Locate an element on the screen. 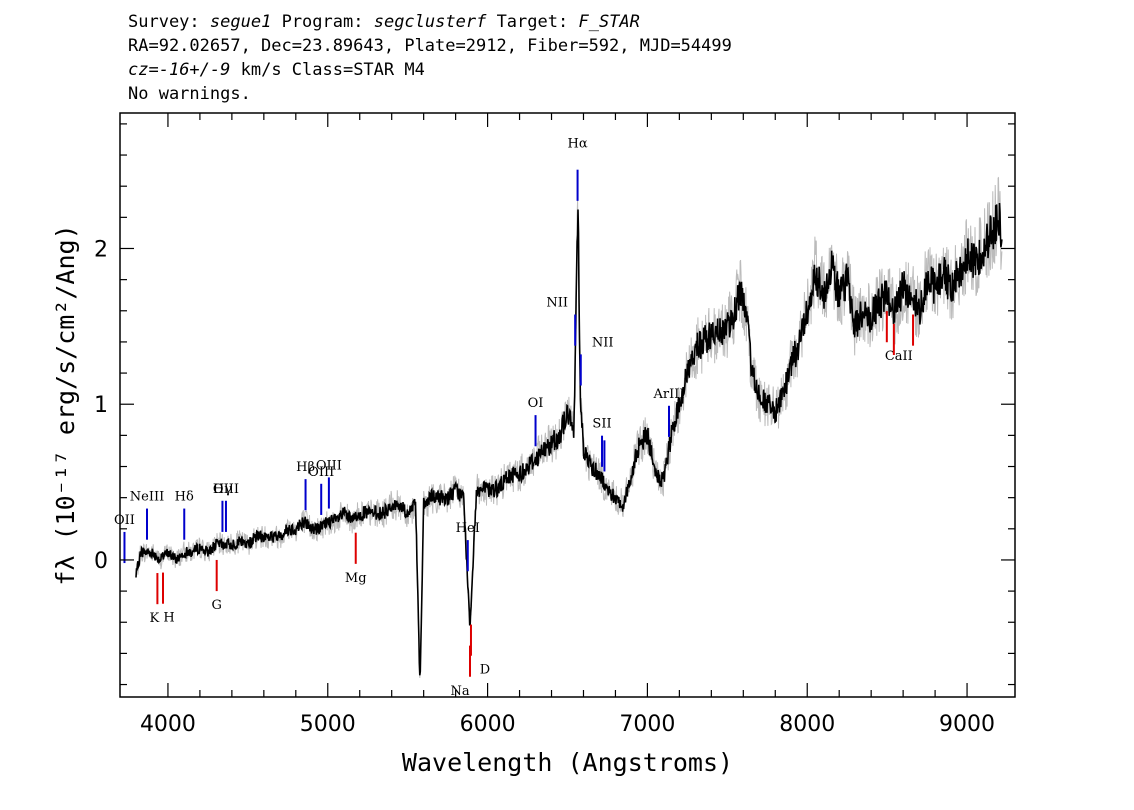 The width and height of the screenshot is (1134, 810). line-label-1: NeIII is located at coordinates (147, 497).